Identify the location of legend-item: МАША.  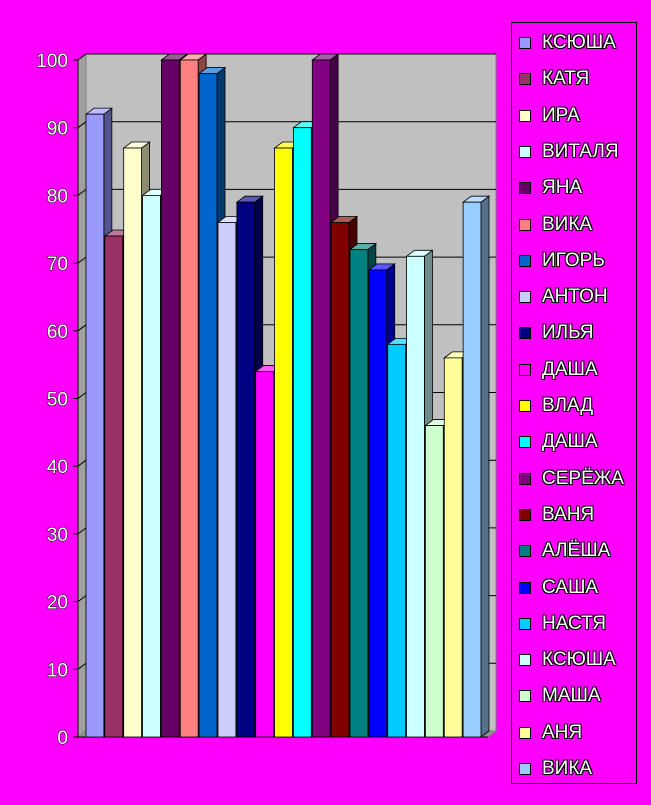
(578, 696).